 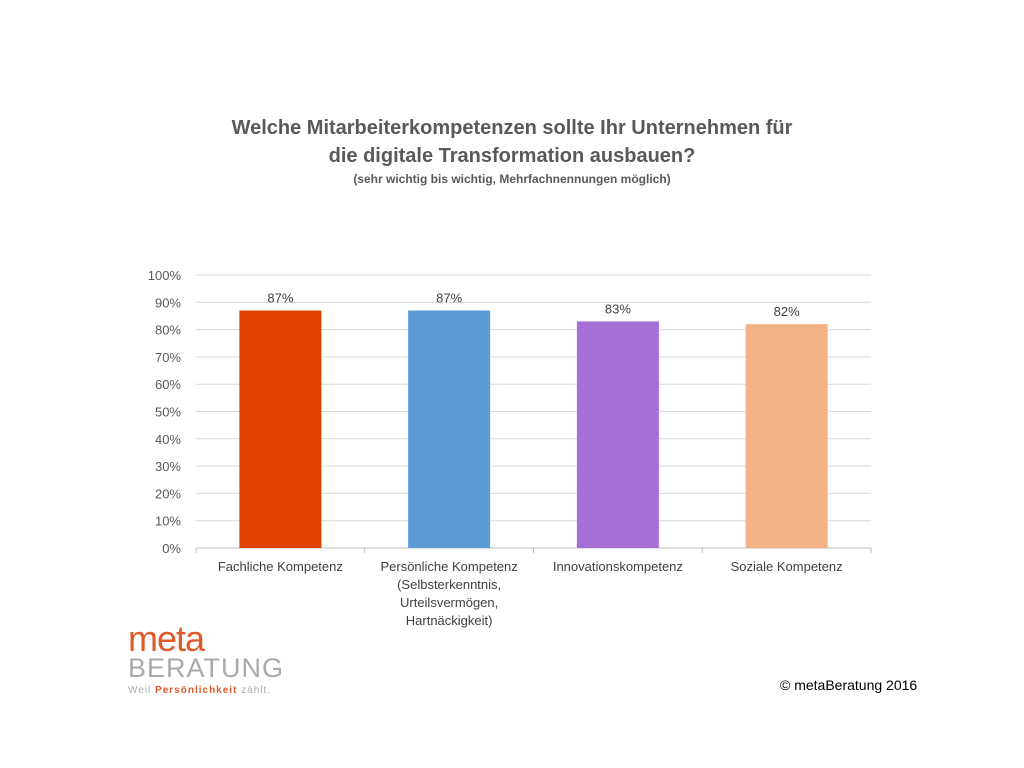 I want to click on x-tick-label: Urteilsvermögen,, so click(x=449, y=602).